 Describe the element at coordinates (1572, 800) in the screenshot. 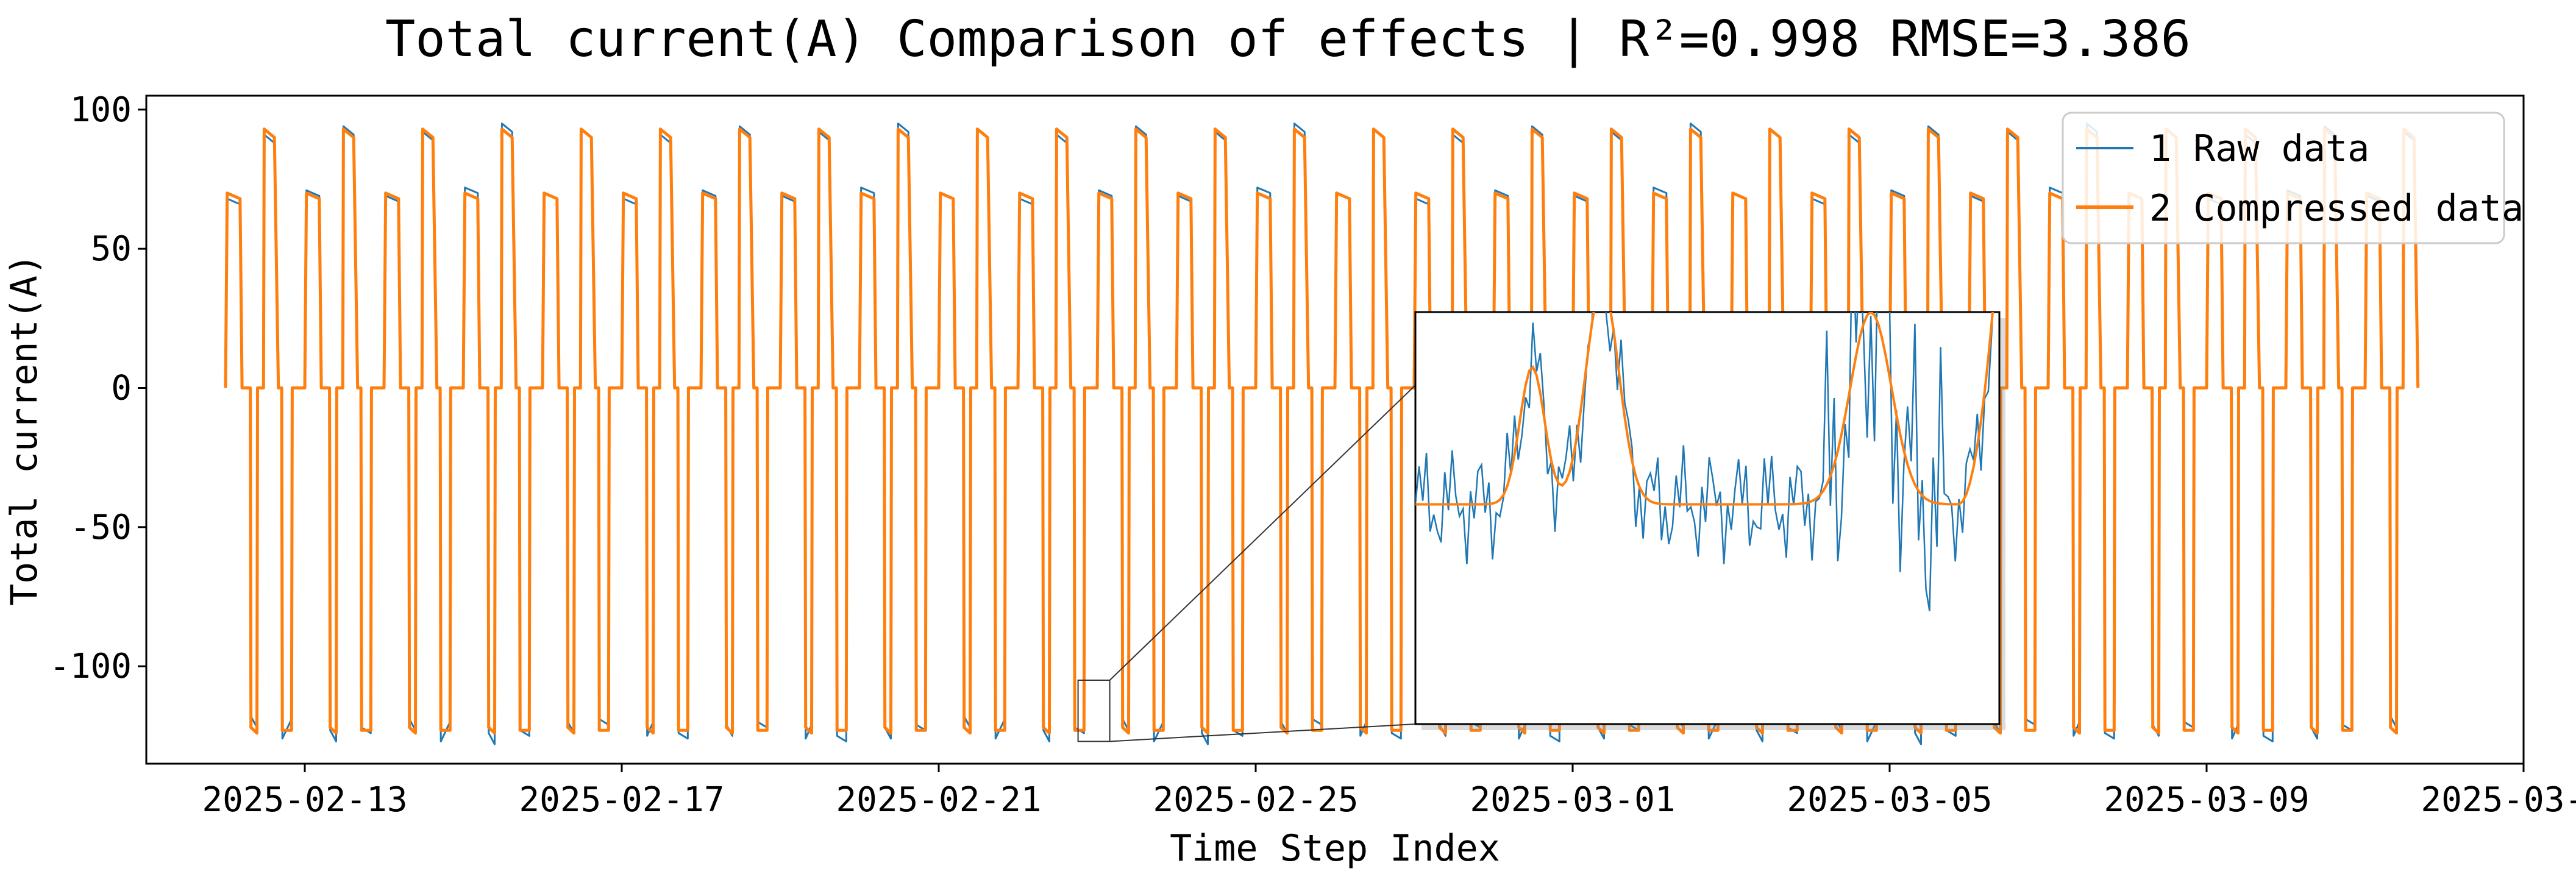

I see `x-tick-label: 2025-03-01` at that location.